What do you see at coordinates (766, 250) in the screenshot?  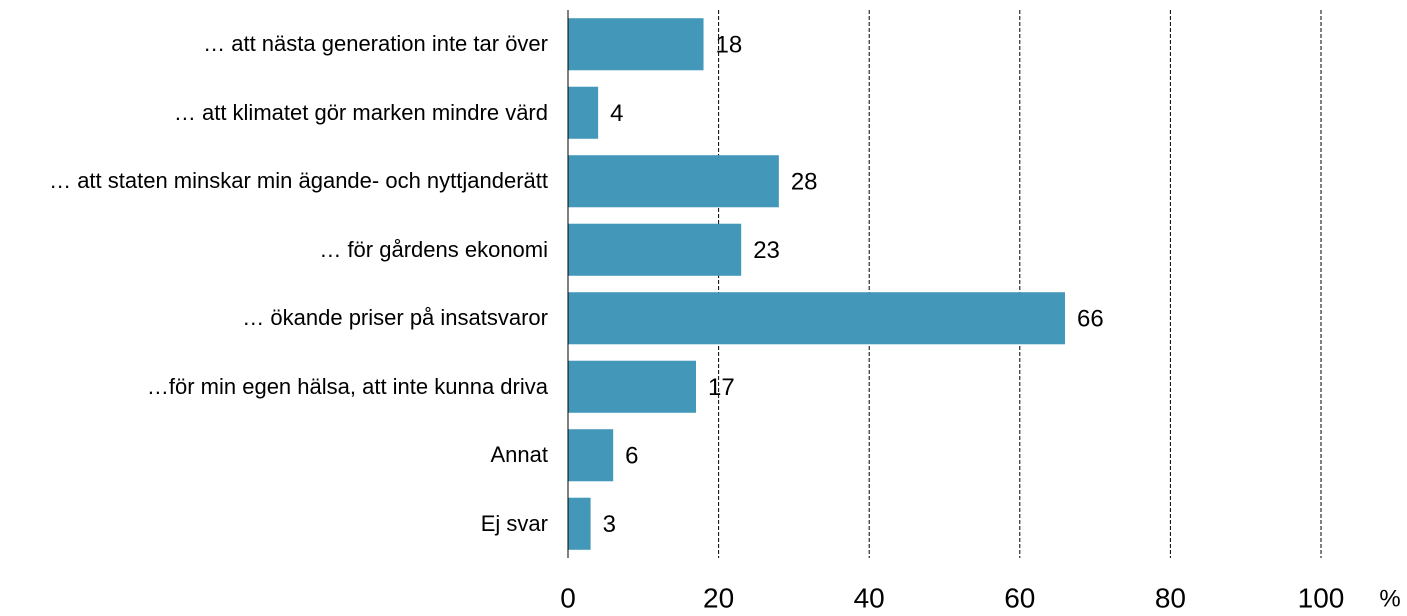 I see `value-label: 23` at bounding box center [766, 250].